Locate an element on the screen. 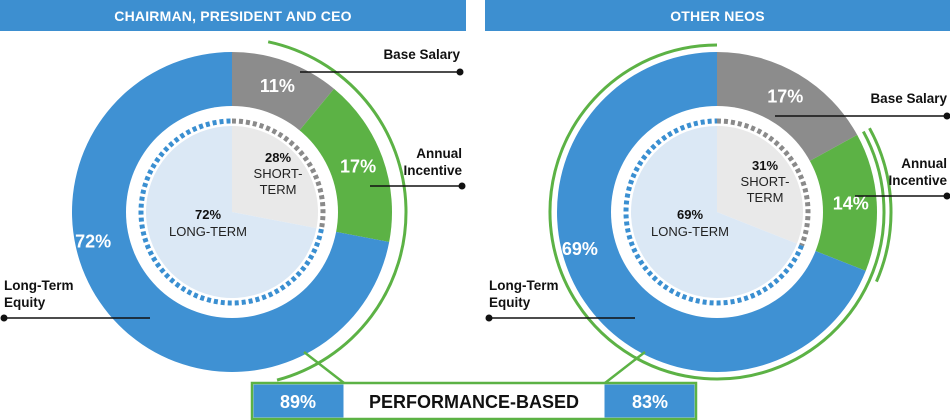 The width and height of the screenshot is (950, 420). incentive-arc is located at coordinates (880, 205).